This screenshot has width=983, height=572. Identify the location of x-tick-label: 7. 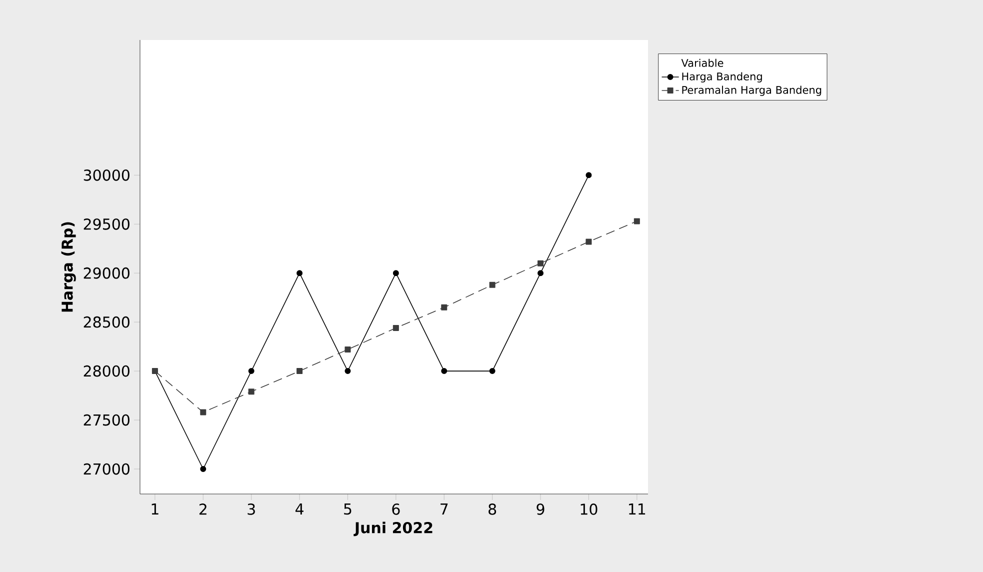
(444, 509).